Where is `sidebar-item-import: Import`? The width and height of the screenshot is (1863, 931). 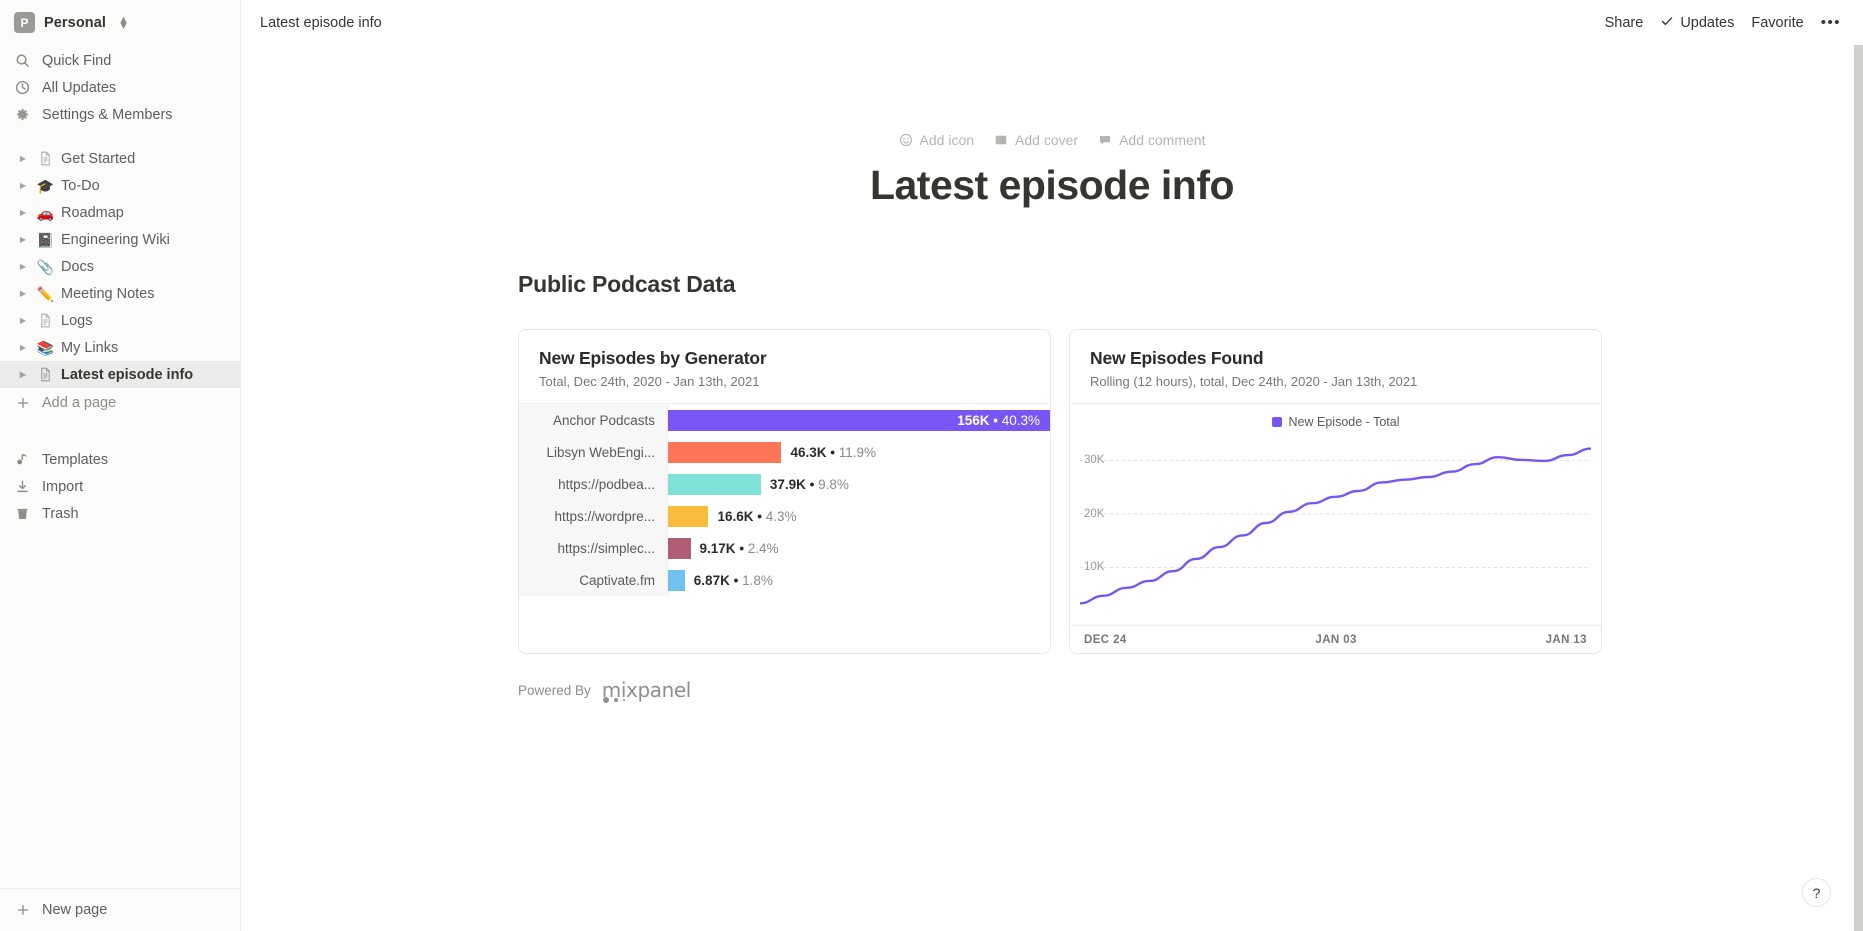
sidebar-item-import: Import is located at coordinates (120, 486).